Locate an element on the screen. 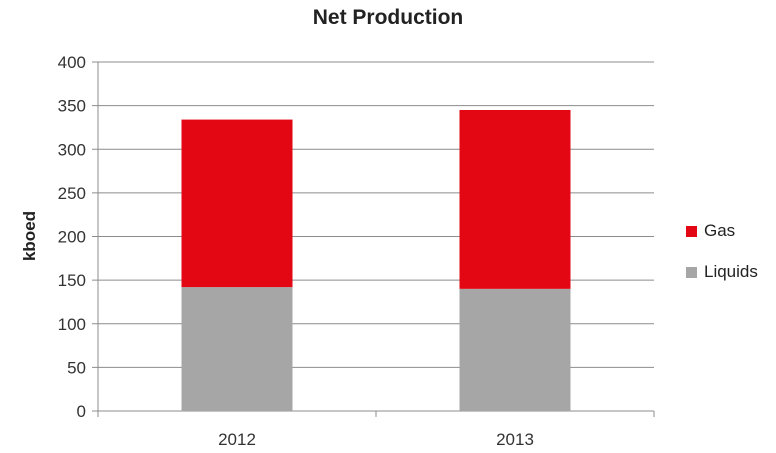 The height and width of the screenshot is (453, 776). legend-label-liquids: Liquids is located at coordinates (731, 271).